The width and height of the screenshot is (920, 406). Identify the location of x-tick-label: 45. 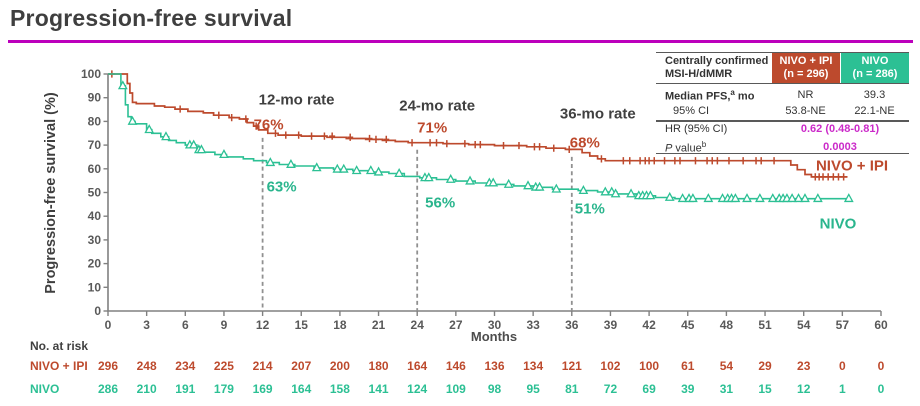
(688, 325).